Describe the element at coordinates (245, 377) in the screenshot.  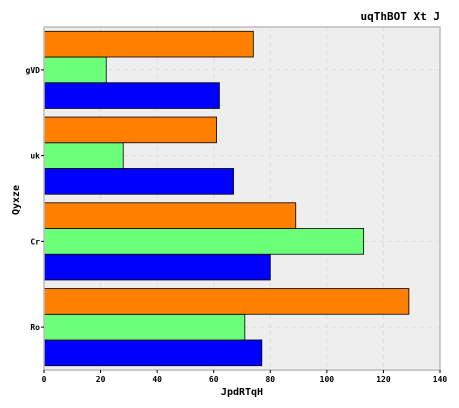
I see `x-axis-ticks: 0 20 40 60 80 100 120 140` at that location.